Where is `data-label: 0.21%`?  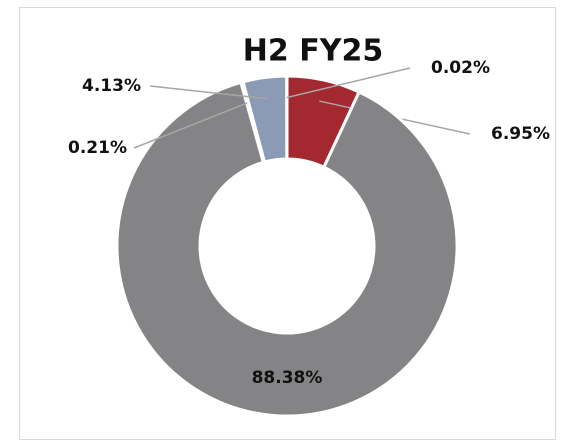
data-label: 0.21% is located at coordinates (97, 148).